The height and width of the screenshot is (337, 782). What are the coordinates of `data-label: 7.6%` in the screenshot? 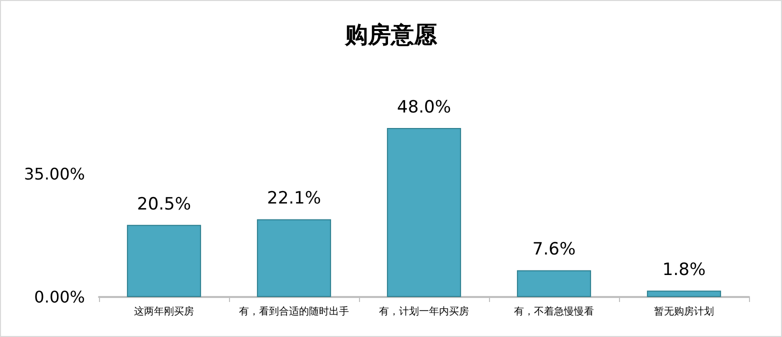 It's located at (554, 250).